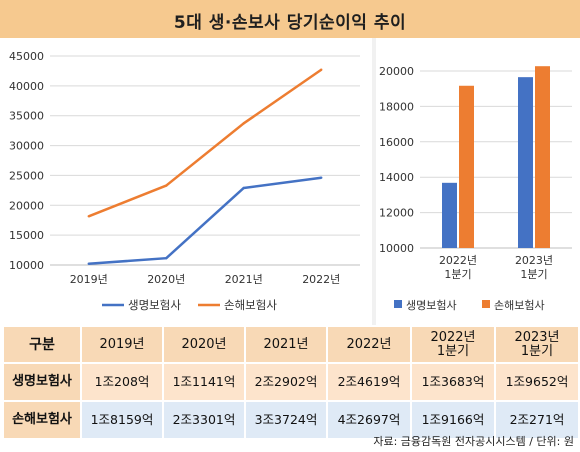 This screenshot has width=580, height=452. Describe the element at coordinates (374, 181) in the screenshot. I see `panel-divider` at that location.